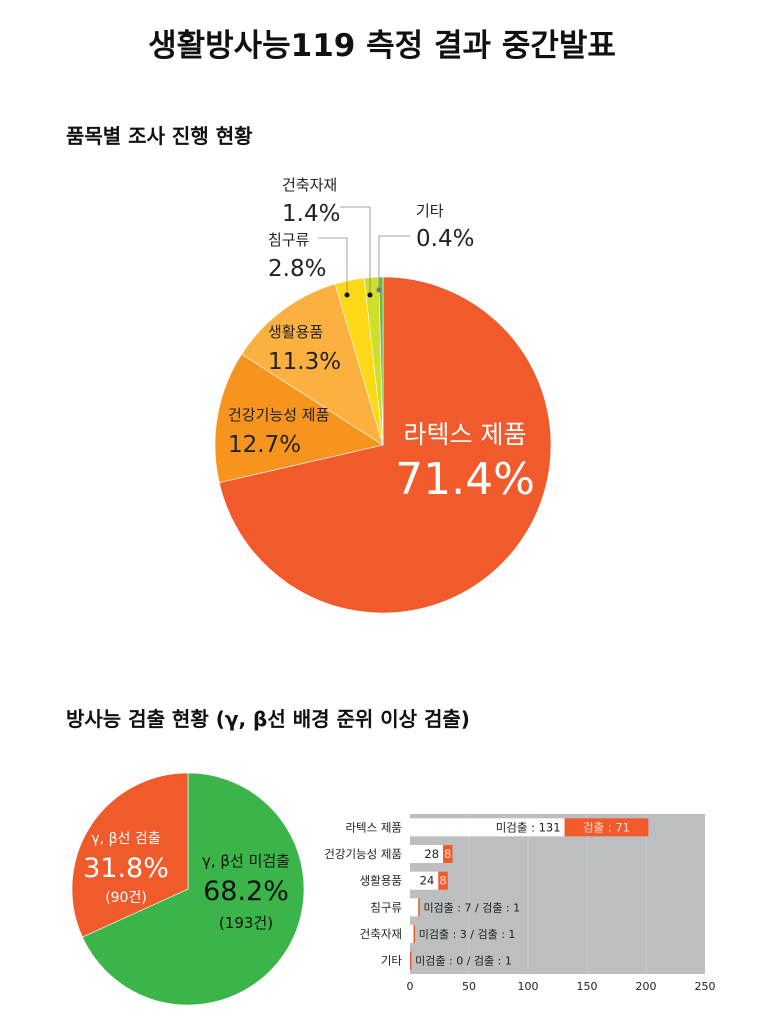 This screenshot has height=1024, width=764. Describe the element at coordinates (445, 239) in the screenshot. I see `slice-value: 0.4%` at that location.